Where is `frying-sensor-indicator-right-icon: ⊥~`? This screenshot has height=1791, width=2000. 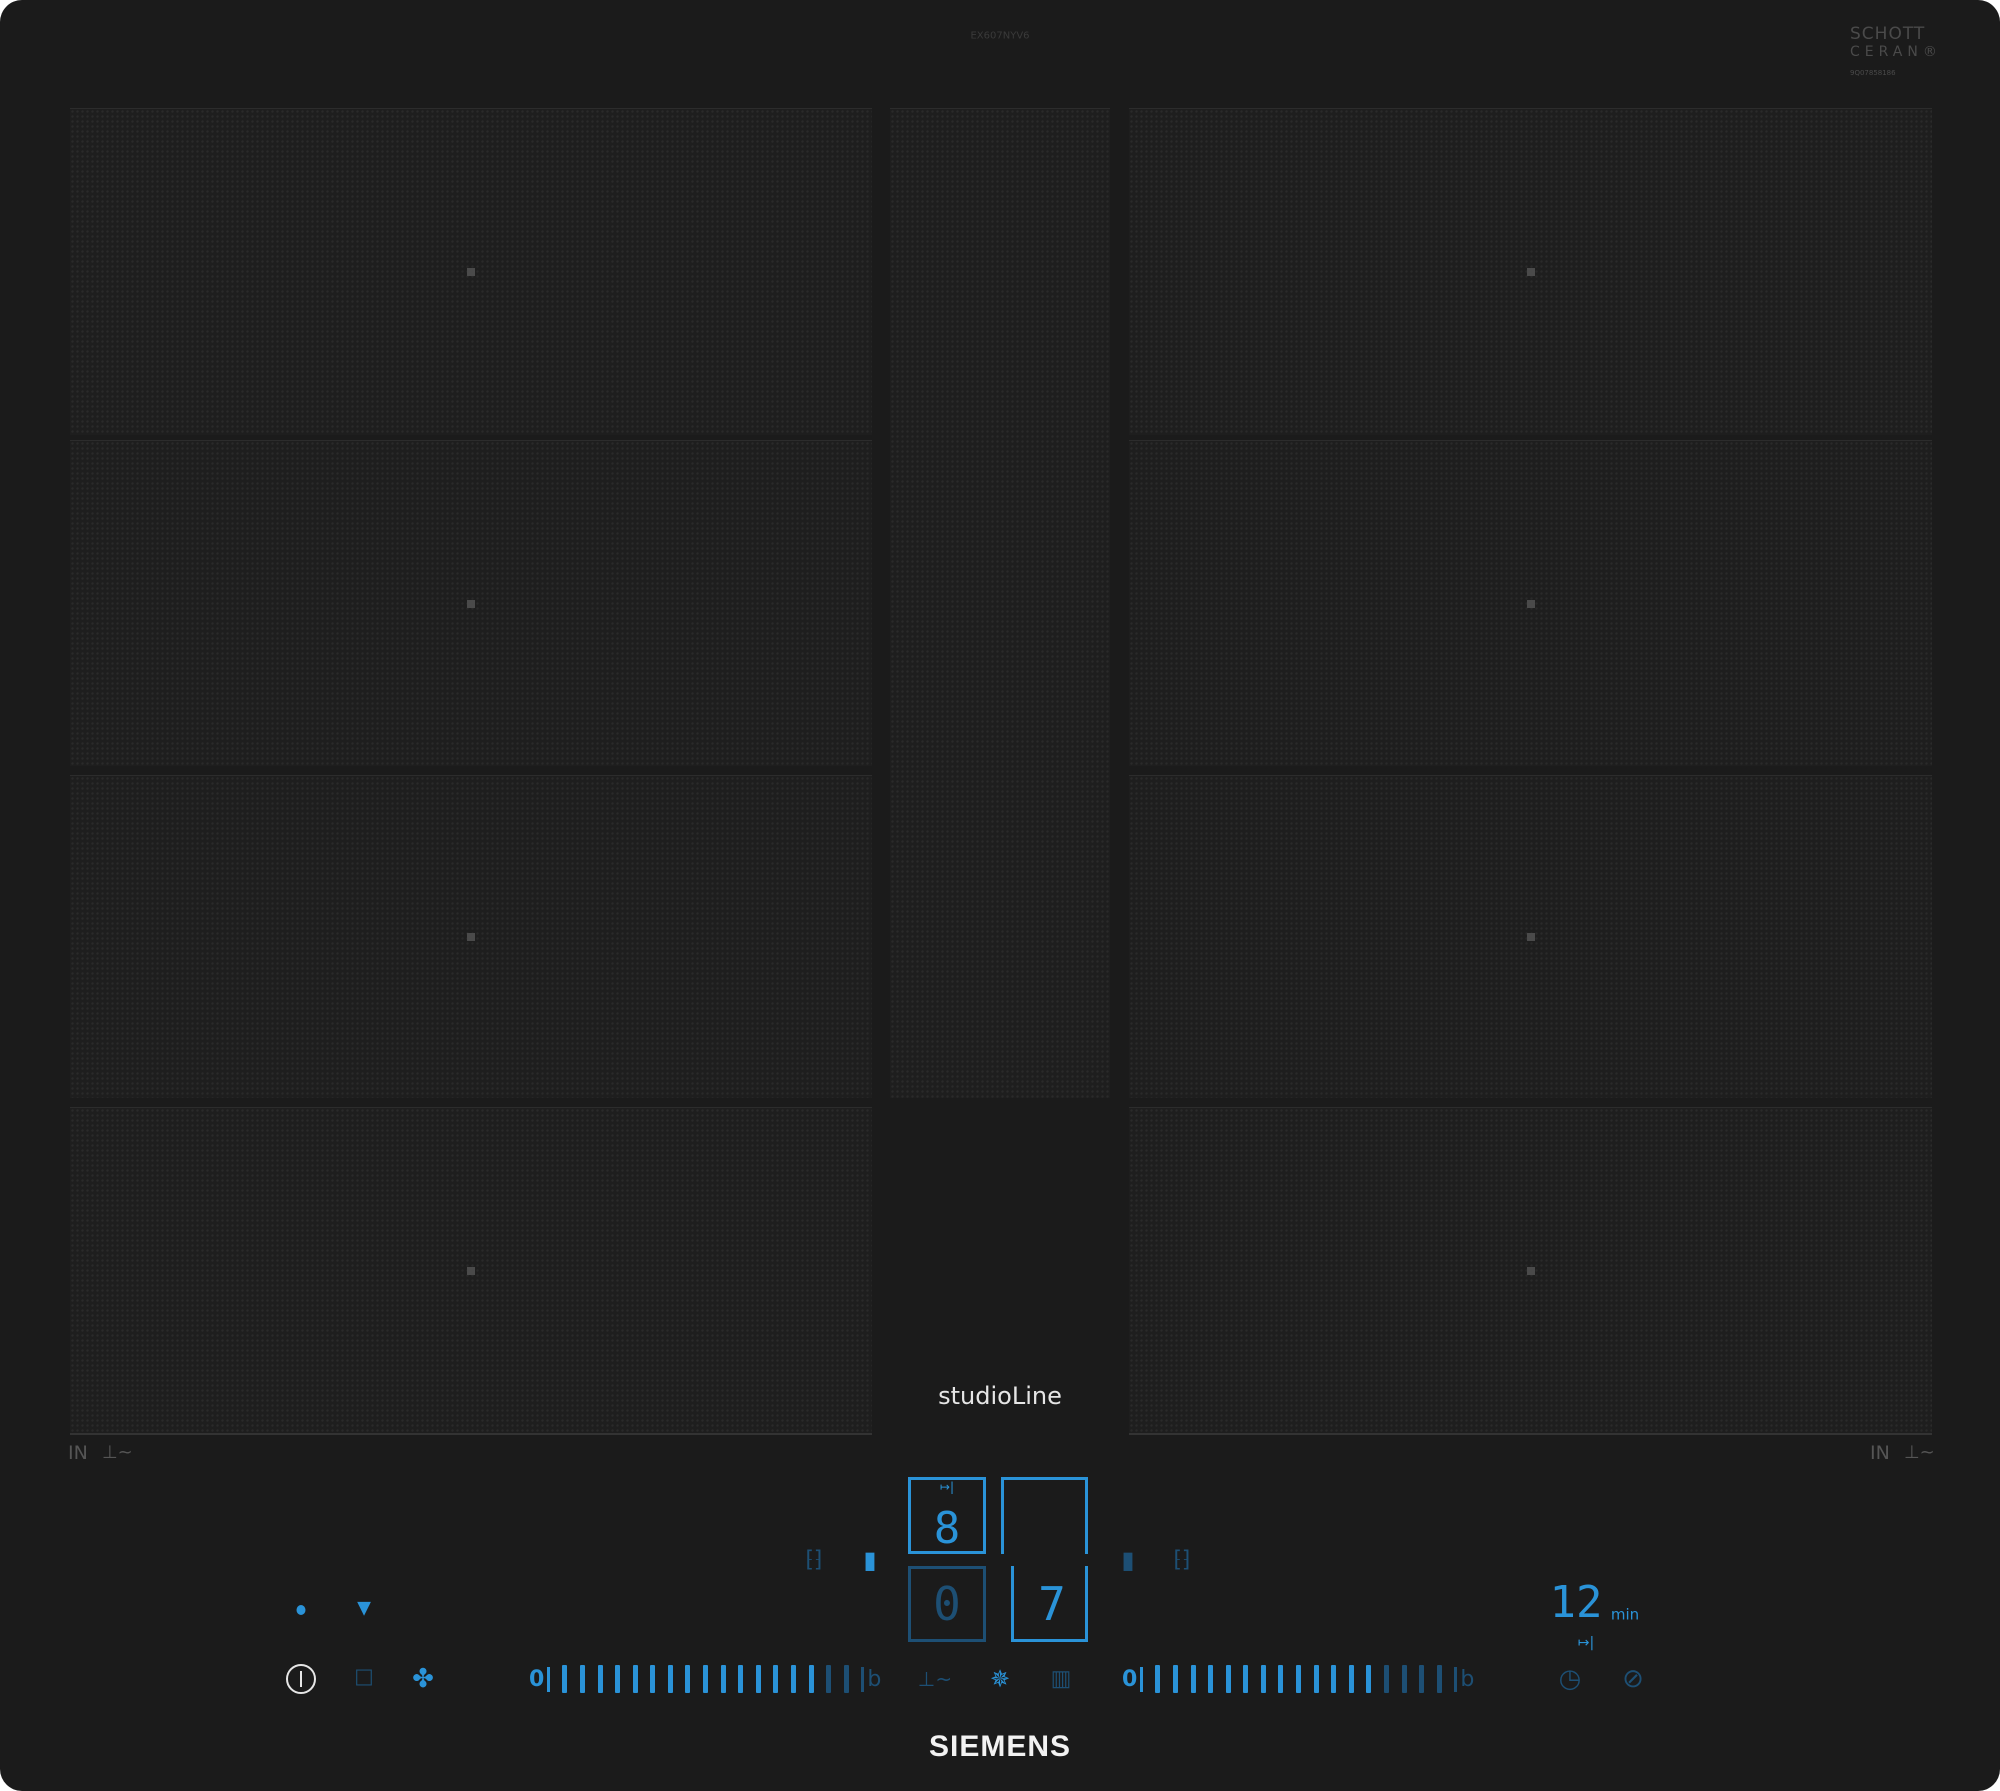
frying-sensor-indicator-right-icon: ⊥~ is located at coordinates (1919, 1452).